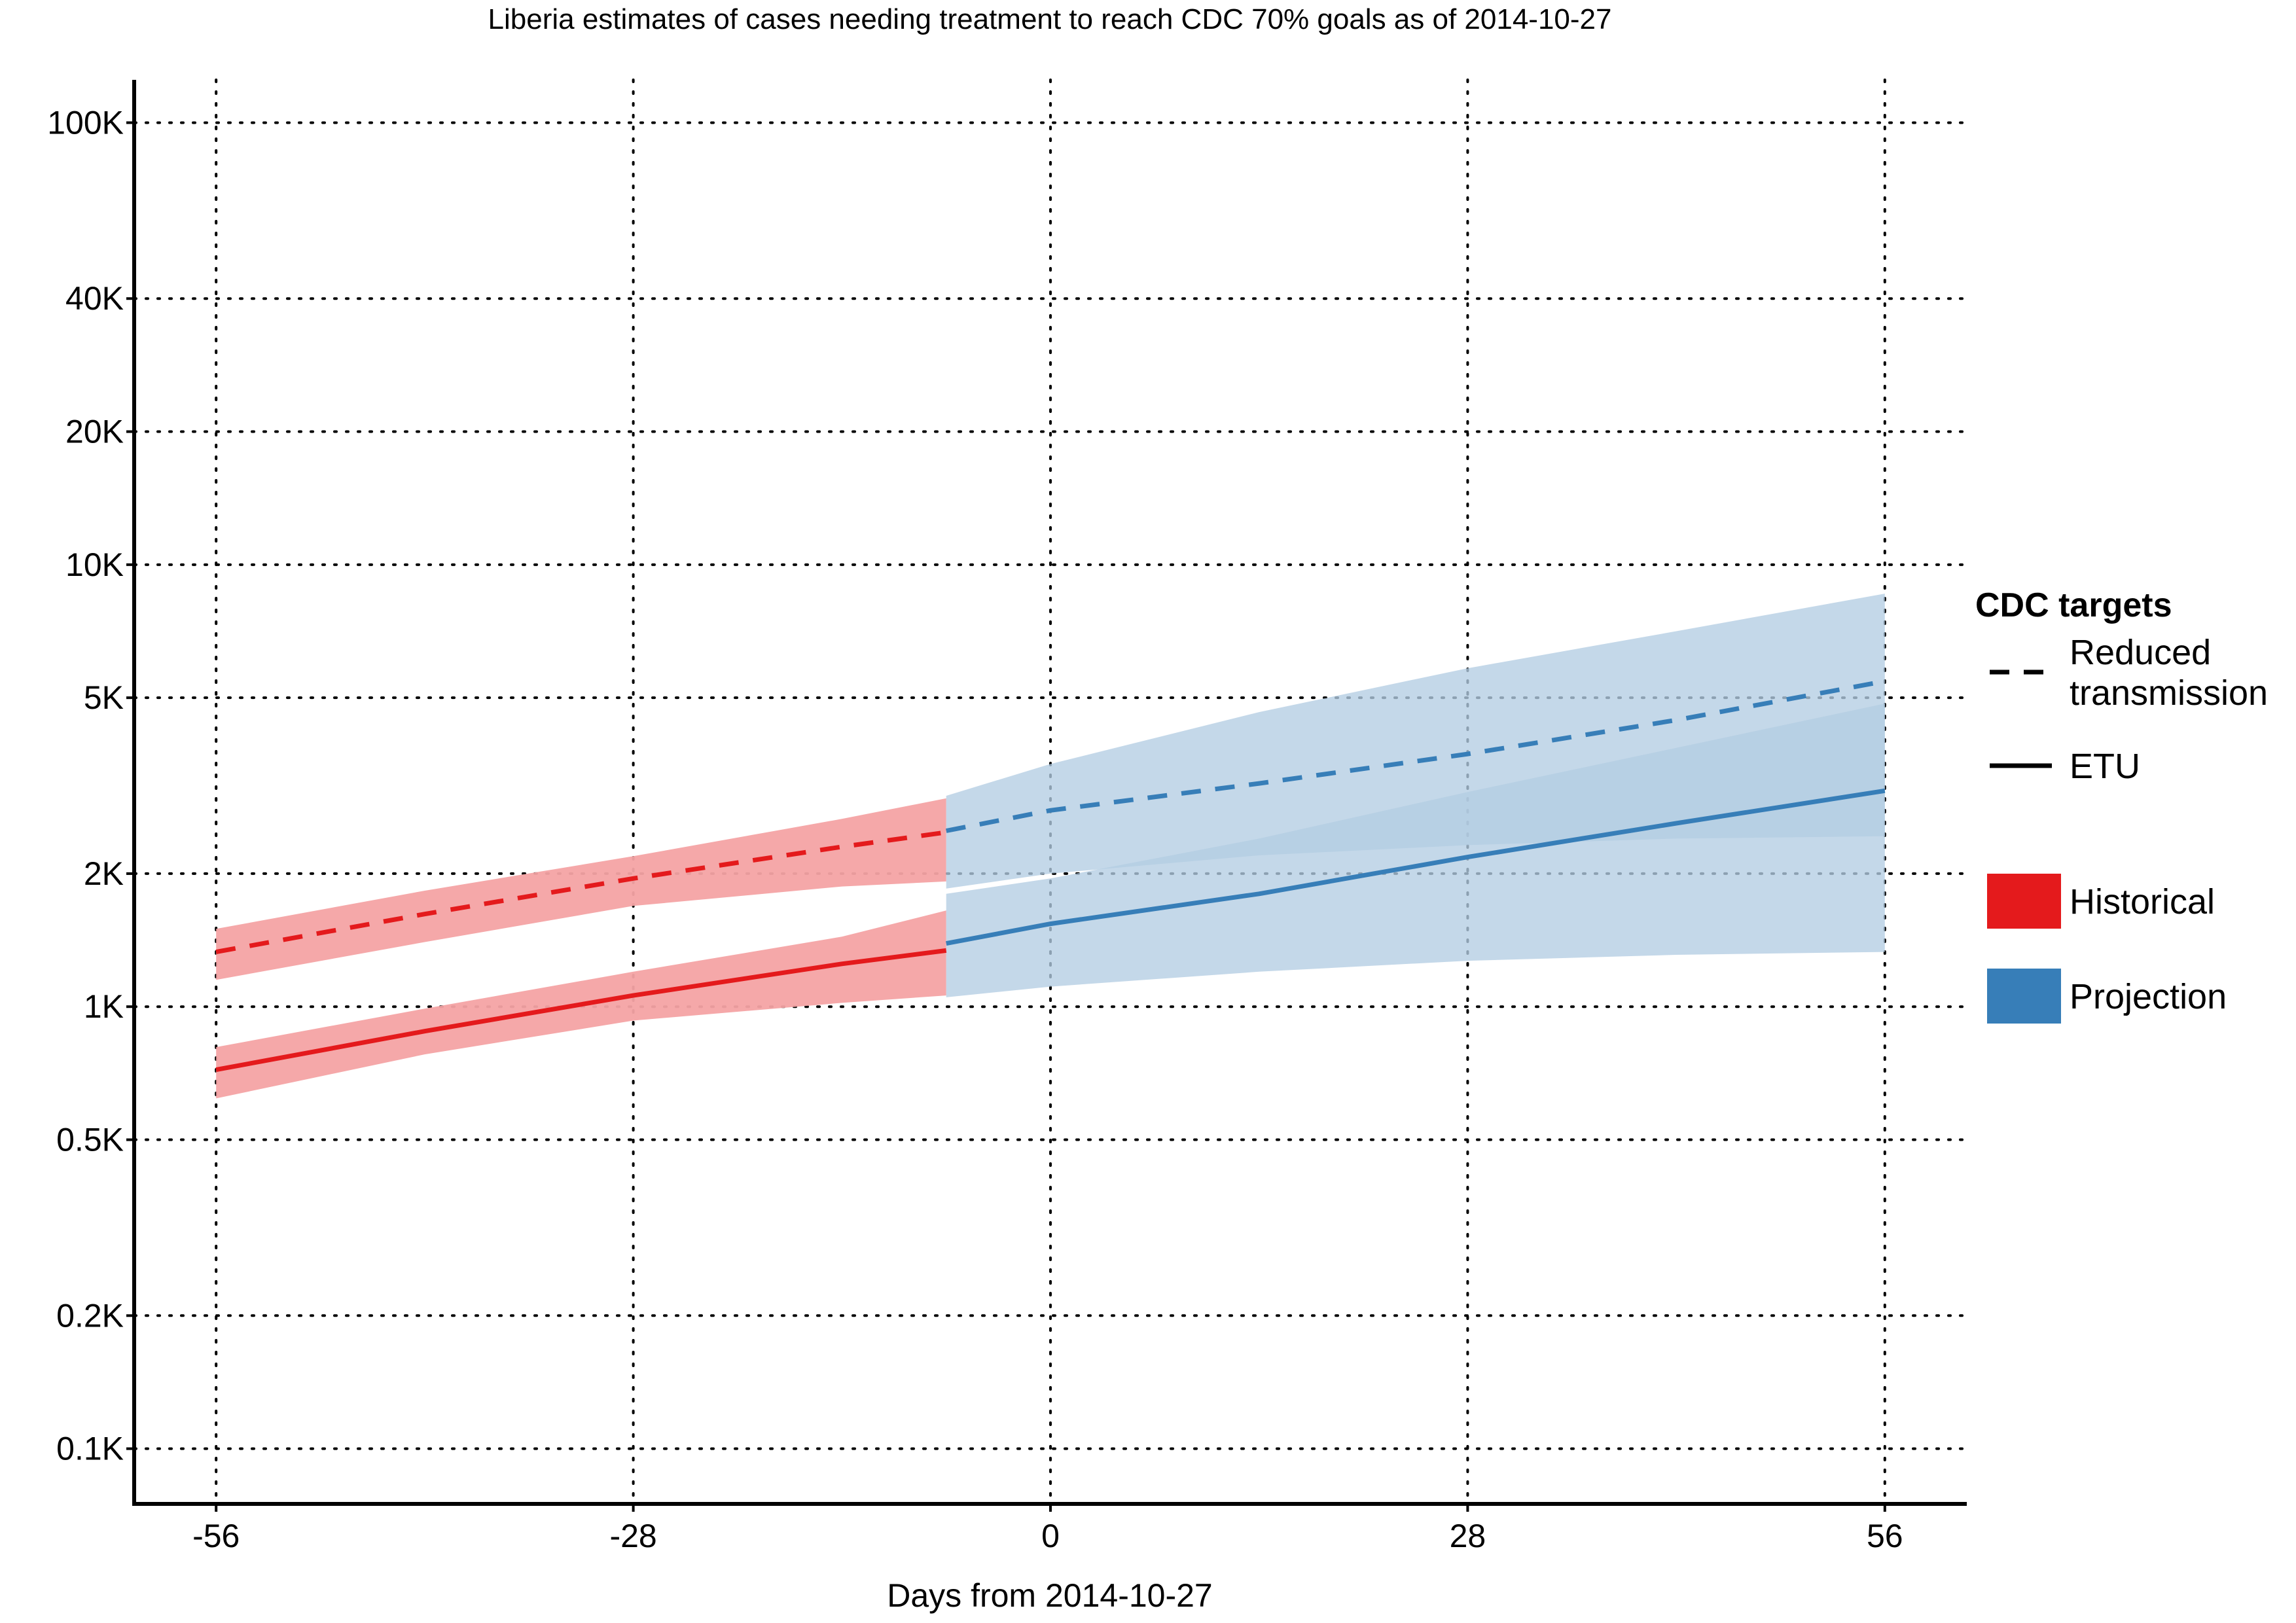 The height and width of the screenshot is (1623, 2296). What do you see at coordinates (104, 698) in the screenshot?
I see `y-tick-label: 5K` at bounding box center [104, 698].